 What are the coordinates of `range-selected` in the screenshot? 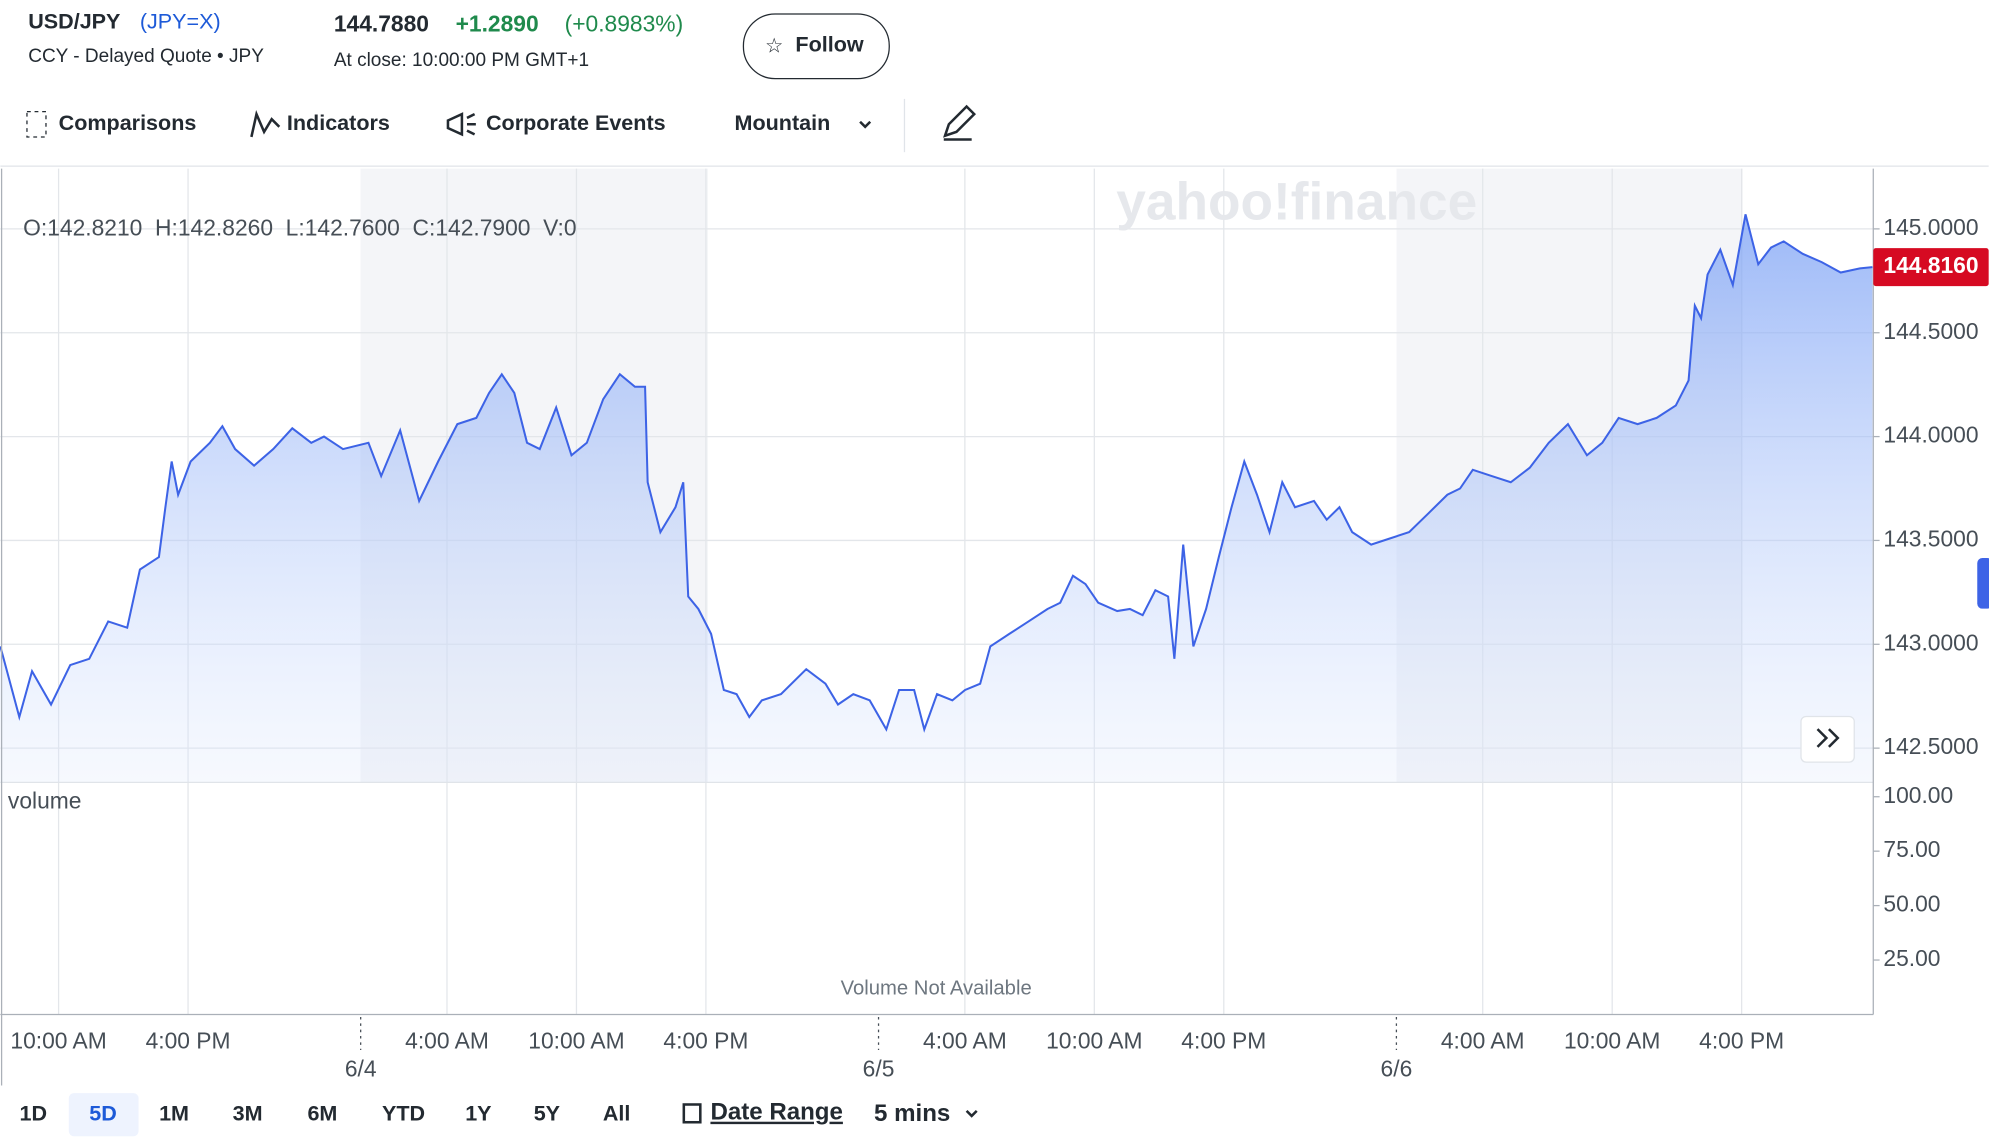 It's located at (103, 1115).